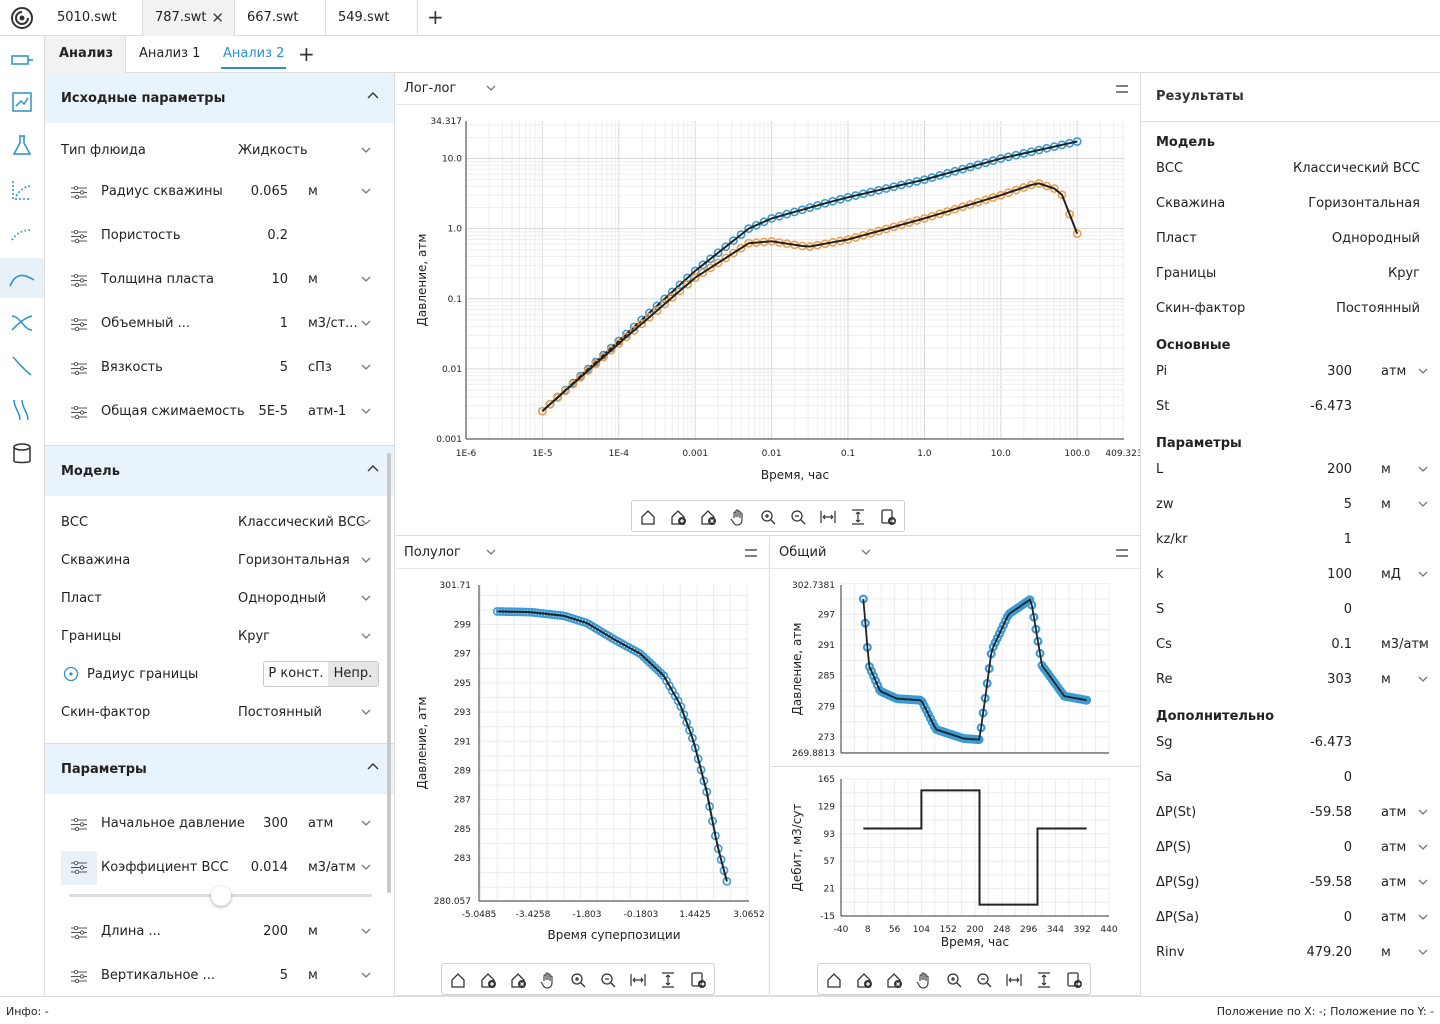  Describe the element at coordinates (306, 54) in the screenshot. I see `add-analysis-tab-button: +` at that location.